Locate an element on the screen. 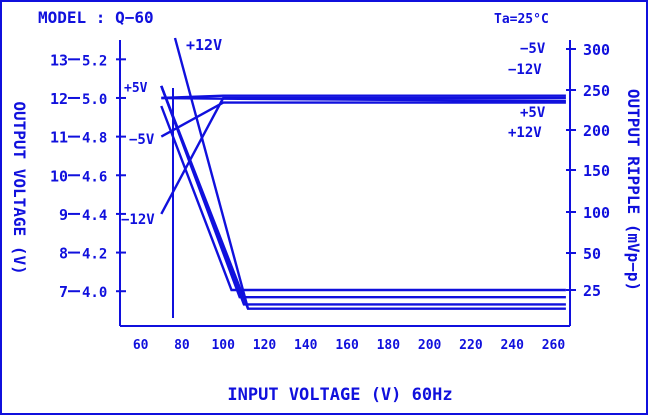  y-outer-tick-label: 8 is located at coordinates (63, 254).